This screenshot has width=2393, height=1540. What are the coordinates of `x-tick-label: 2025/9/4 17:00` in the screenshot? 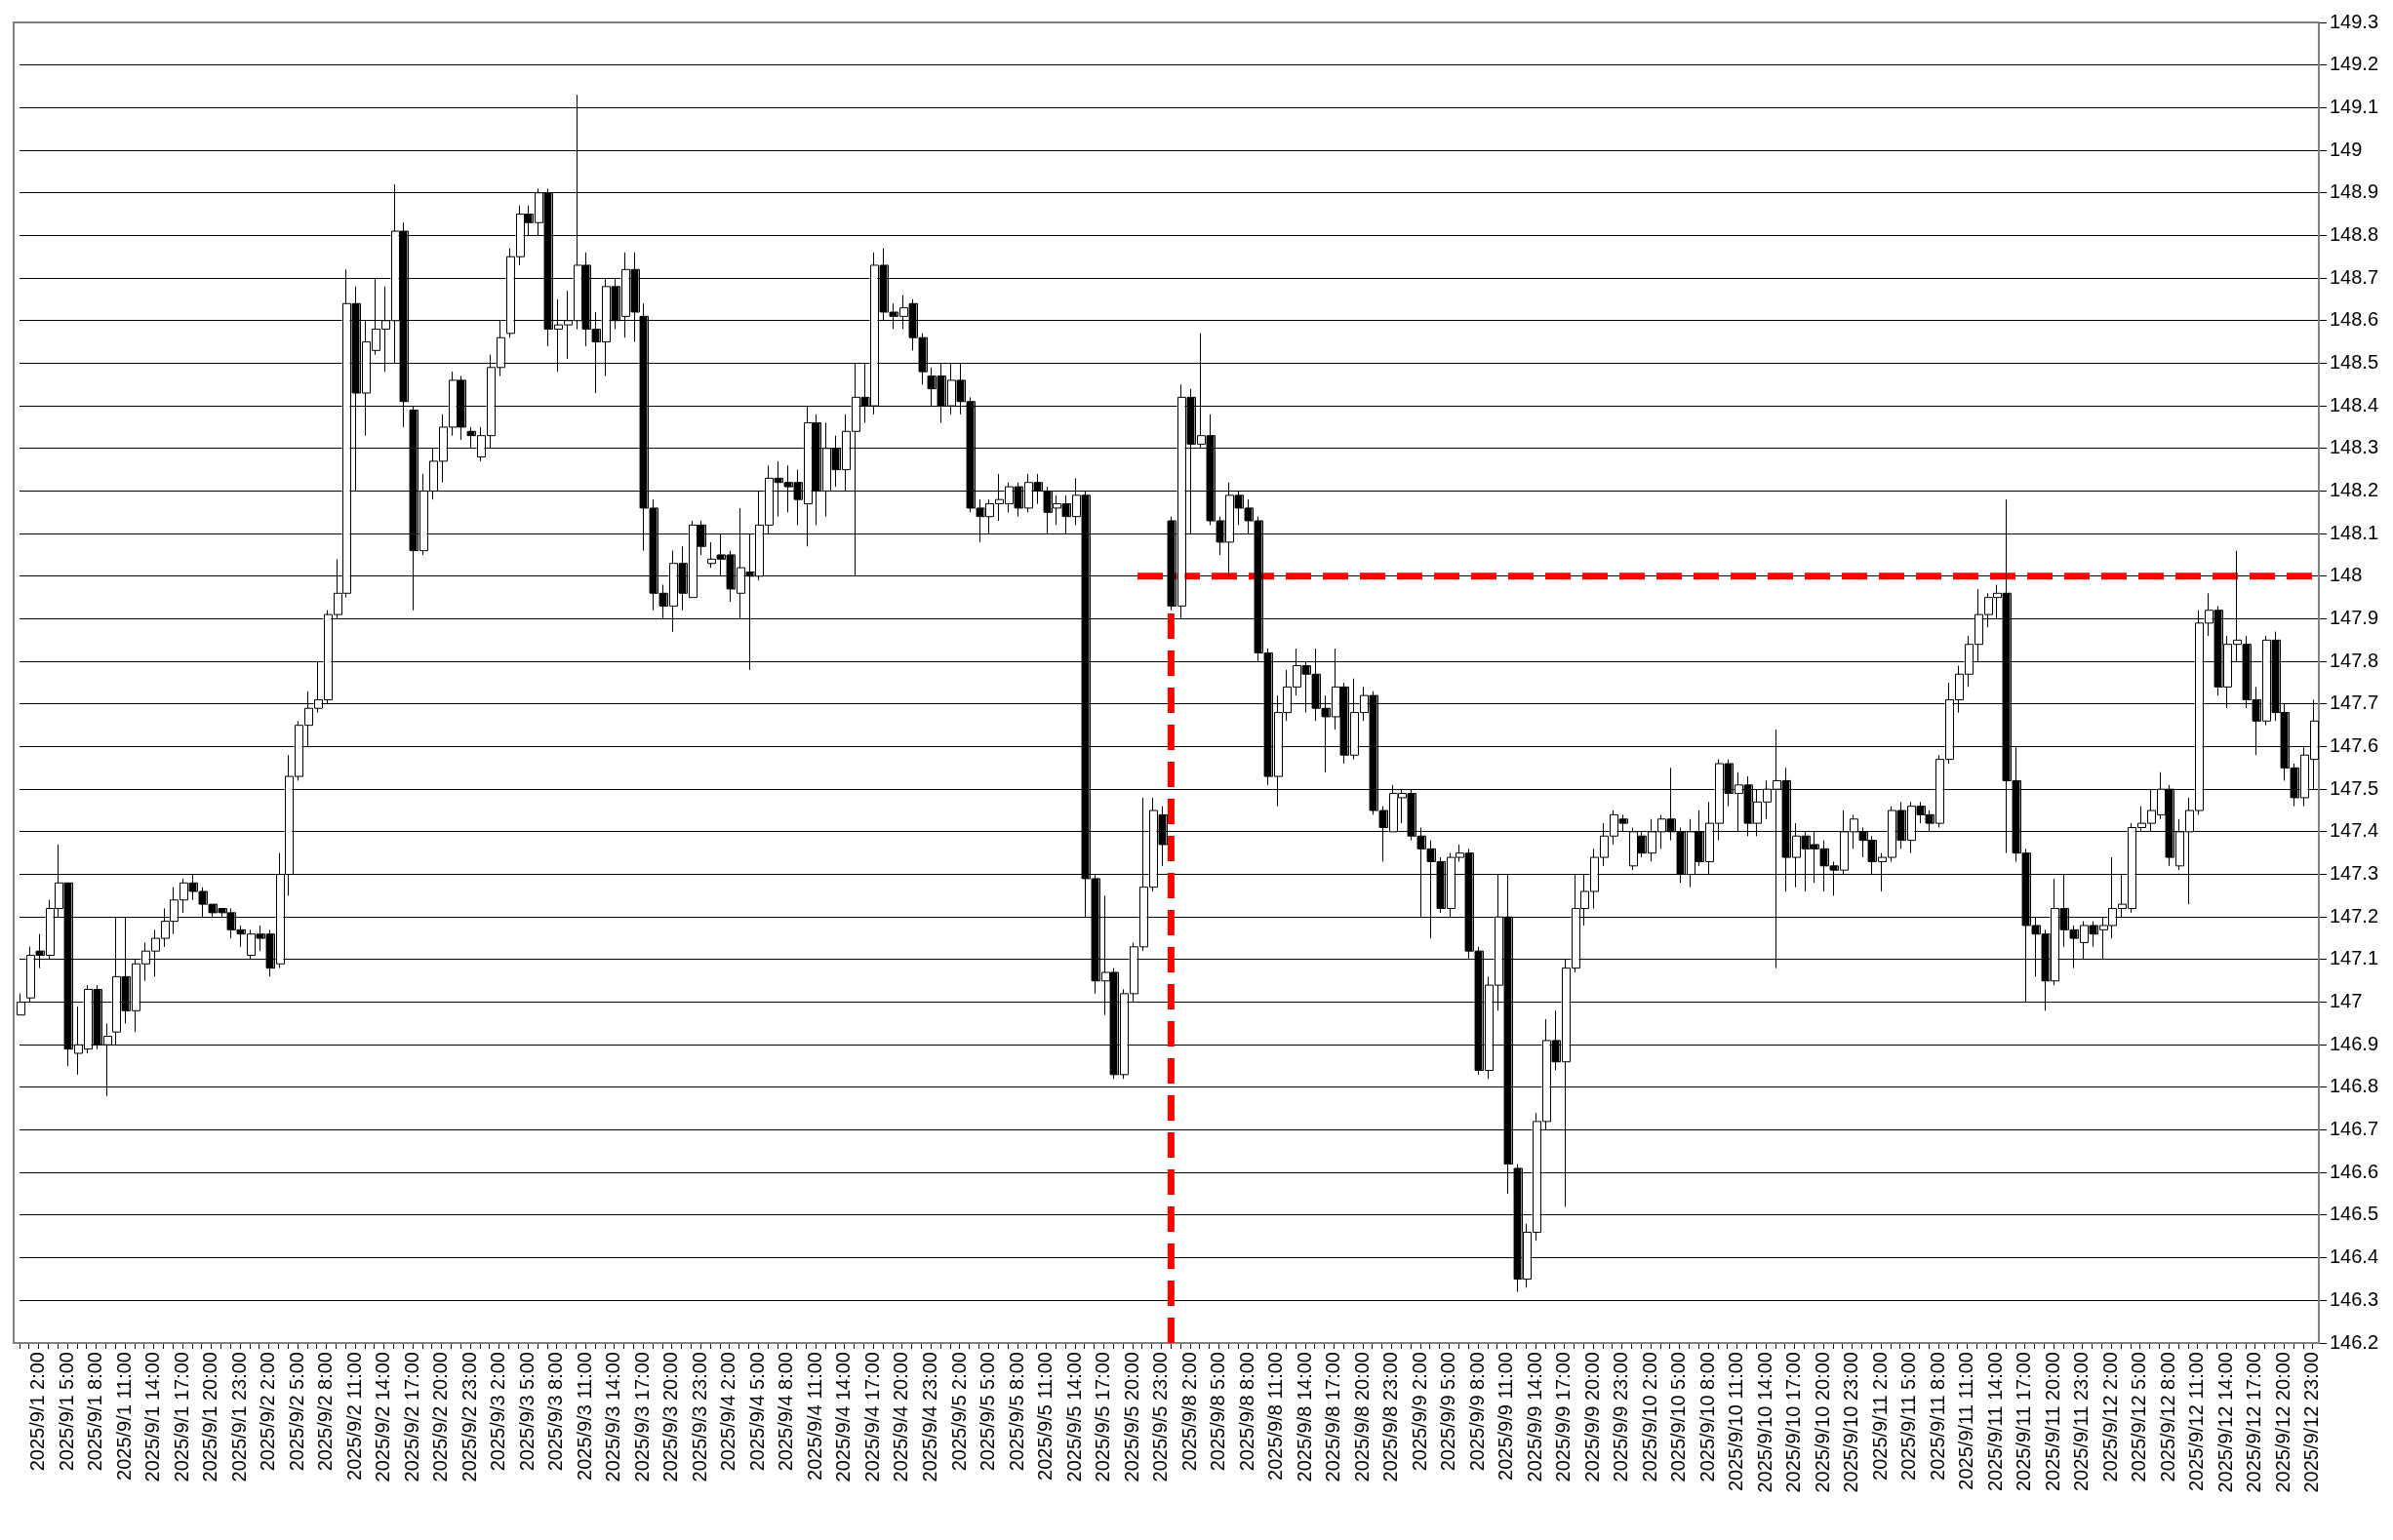 It's located at (871, 1417).